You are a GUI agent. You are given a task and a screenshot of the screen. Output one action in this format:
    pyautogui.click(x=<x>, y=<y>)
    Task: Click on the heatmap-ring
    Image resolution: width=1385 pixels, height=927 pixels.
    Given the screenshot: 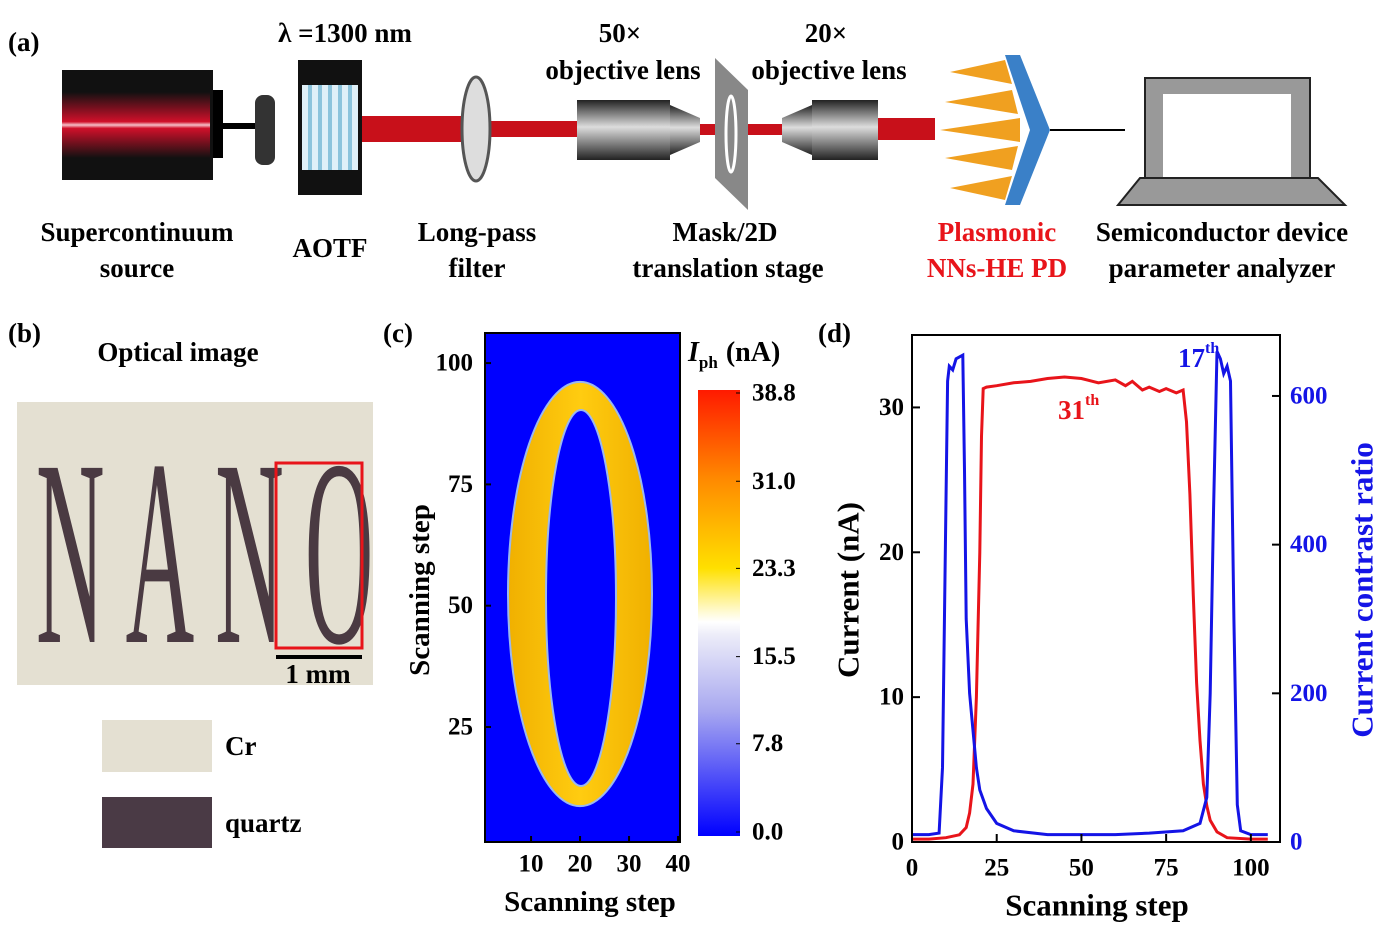 What is the action you would take?
    pyautogui.click(x=580, y=594)
    